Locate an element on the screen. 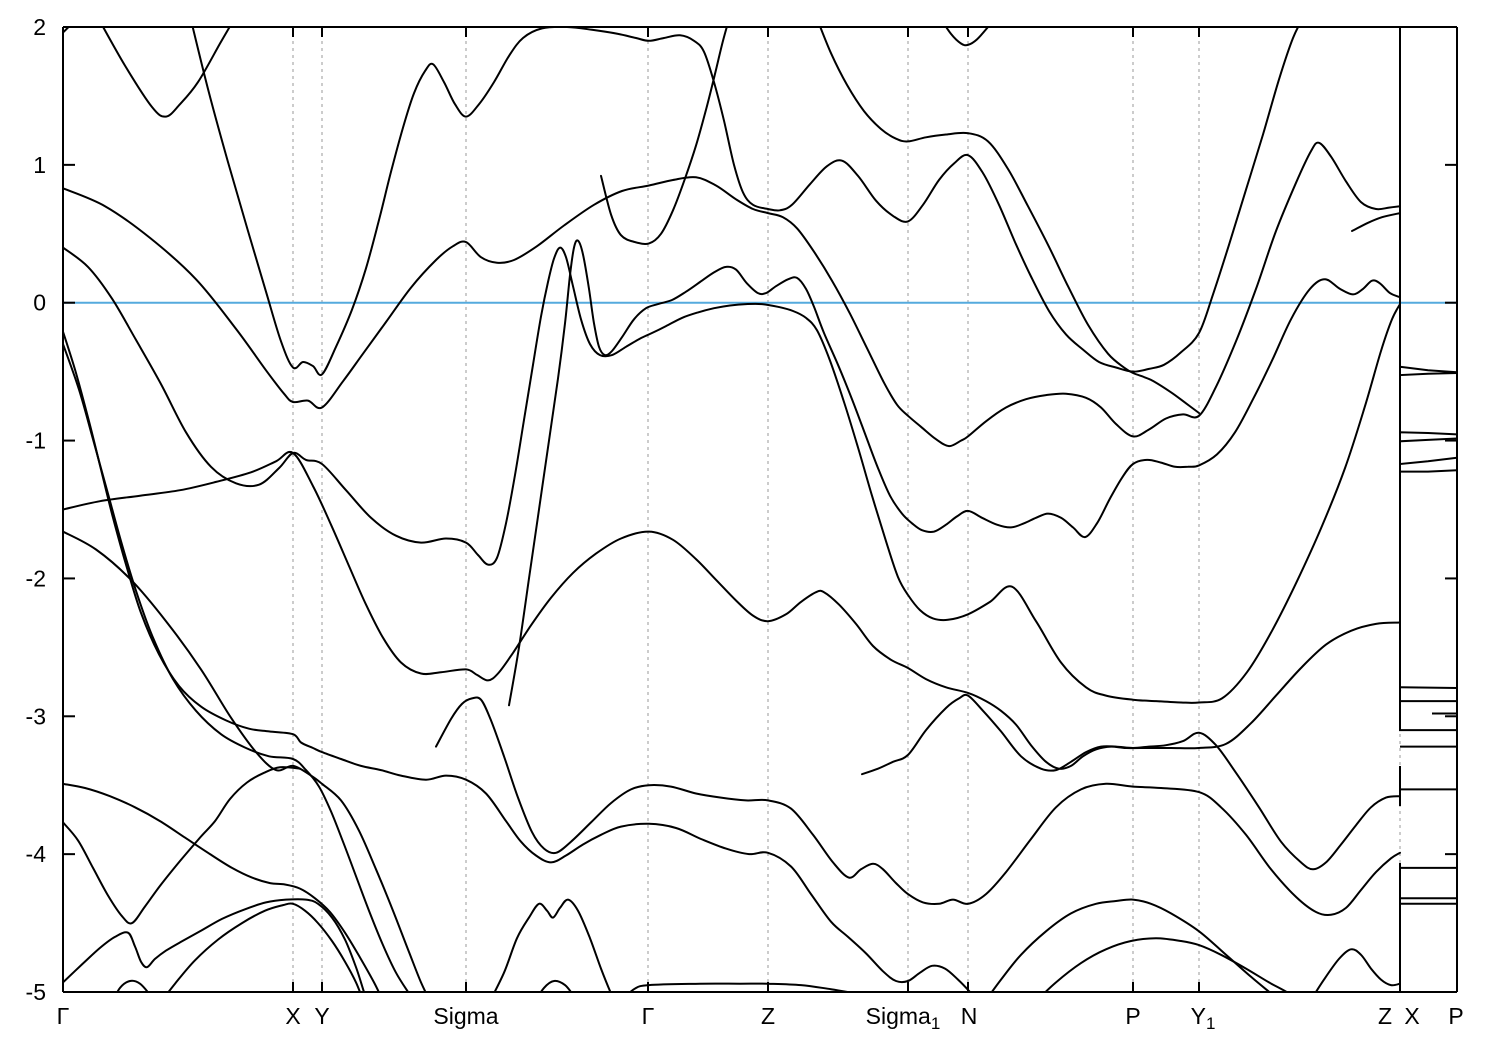 This screenshot has height=1050, width=1500. right-panel-bands is located at coordinates (1428, 509).